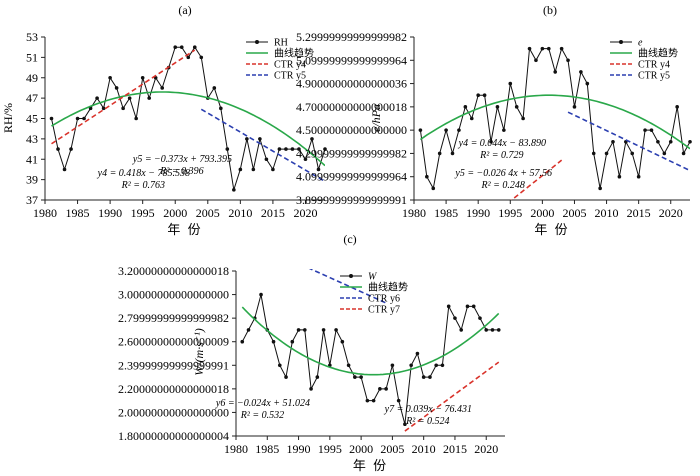 This screenshot has height=476, width=700. Describe the element at coordinates (143, 173) in the screenshot. I see `regression-annotation: y4 = 0.418x − 785.538` at that location.